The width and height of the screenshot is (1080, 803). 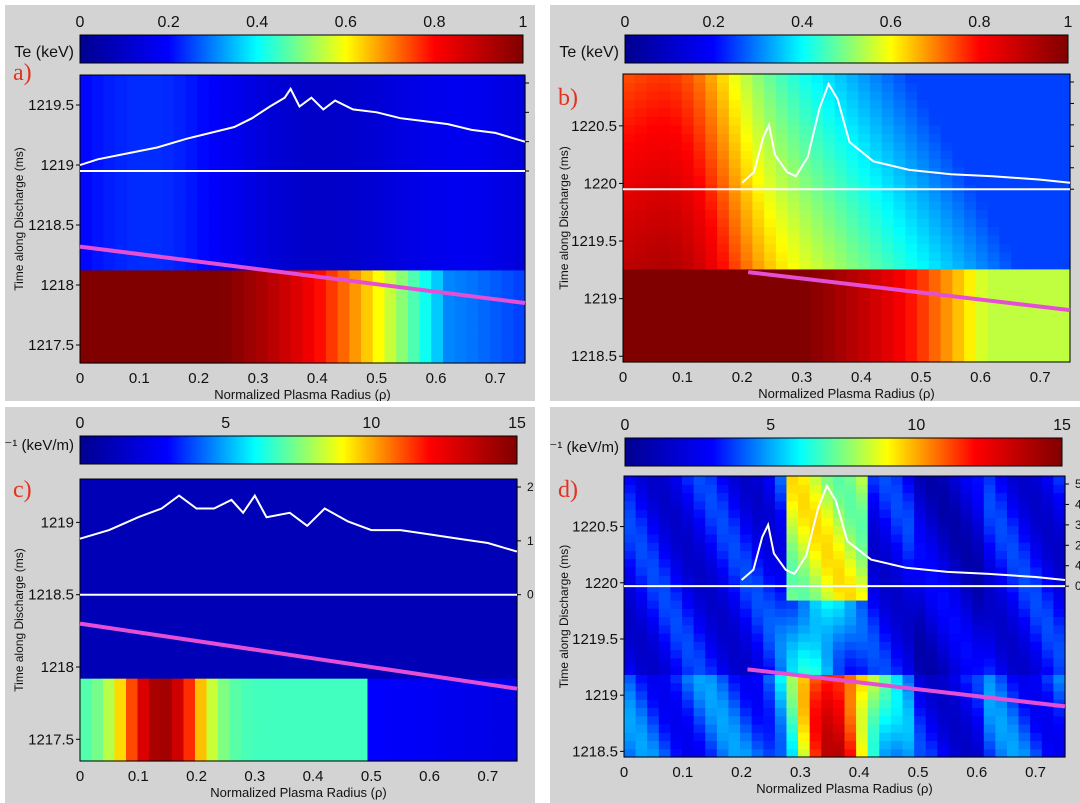 What do you see at coordinates (584, 447) in the screenshot?
I see `colorbar-label: TeL⁻¹ (keV/m)` at bounding box center [584, 447].